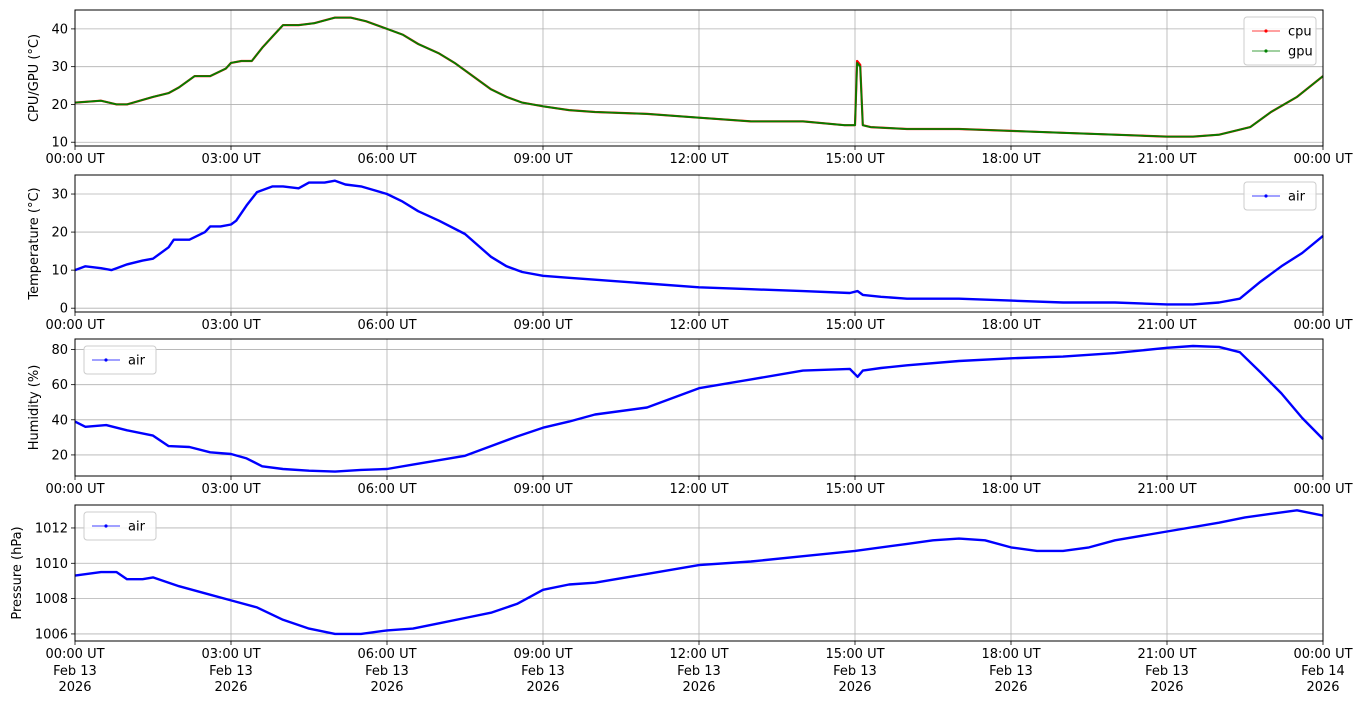  I want to click on y-axis-label: Pressure (hPa), so click(17, 572).